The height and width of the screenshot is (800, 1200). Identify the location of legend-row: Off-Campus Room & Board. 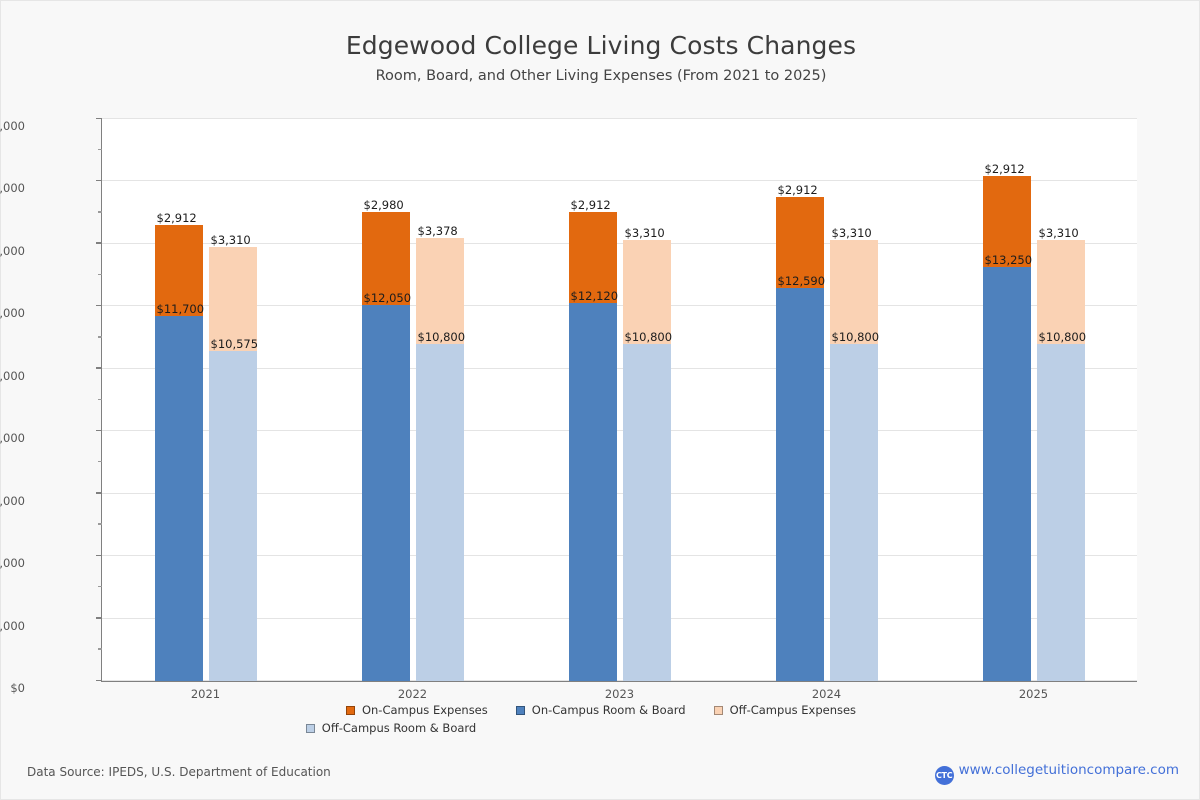
(600, 728).